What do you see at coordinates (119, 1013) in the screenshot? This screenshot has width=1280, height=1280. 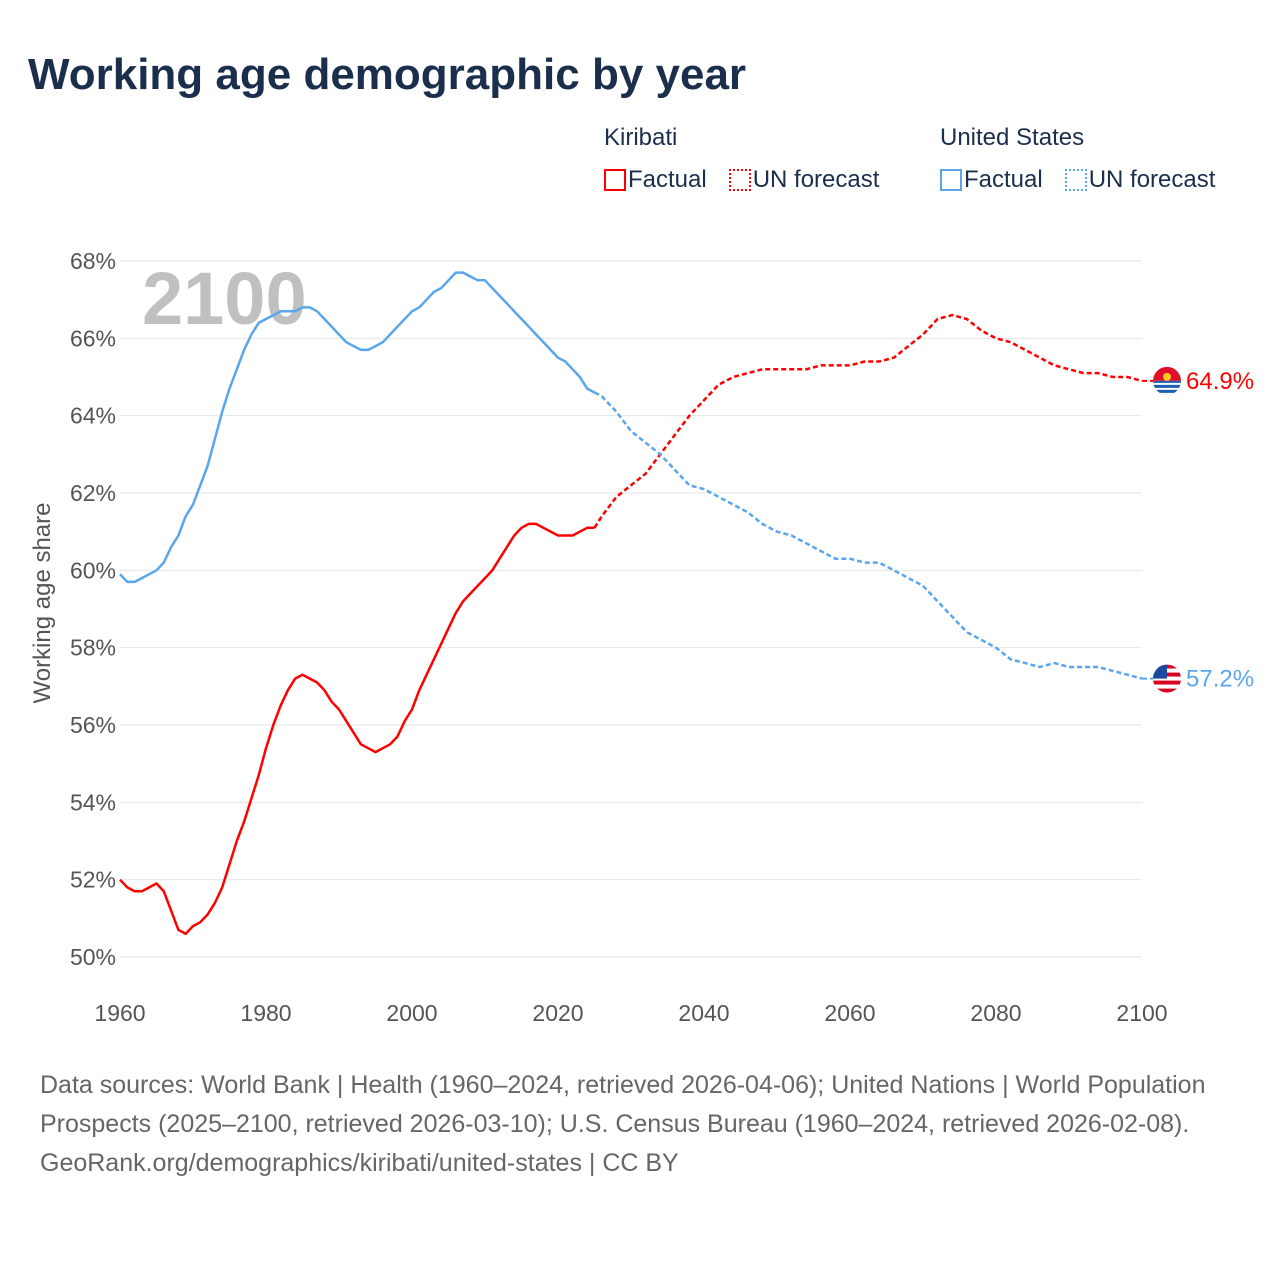 I see `x-tick-label: 1960` at bounding box center [119, 1013].